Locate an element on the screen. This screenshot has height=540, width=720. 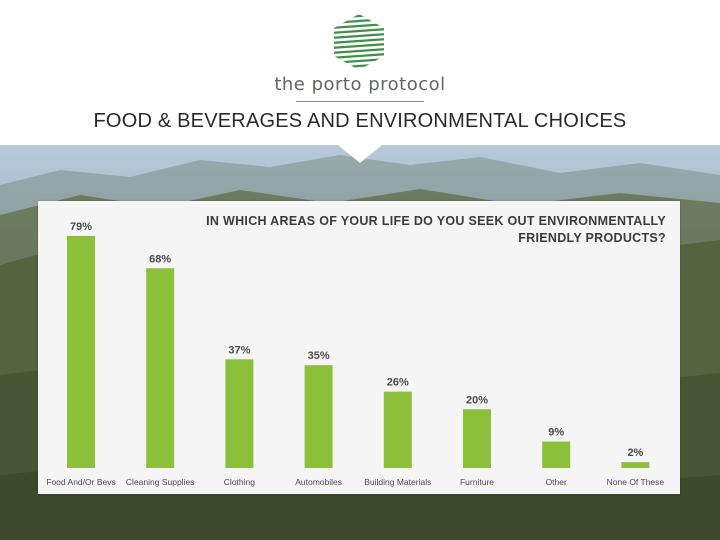
data-label-0: 79% is located at coordinates (81, 227).